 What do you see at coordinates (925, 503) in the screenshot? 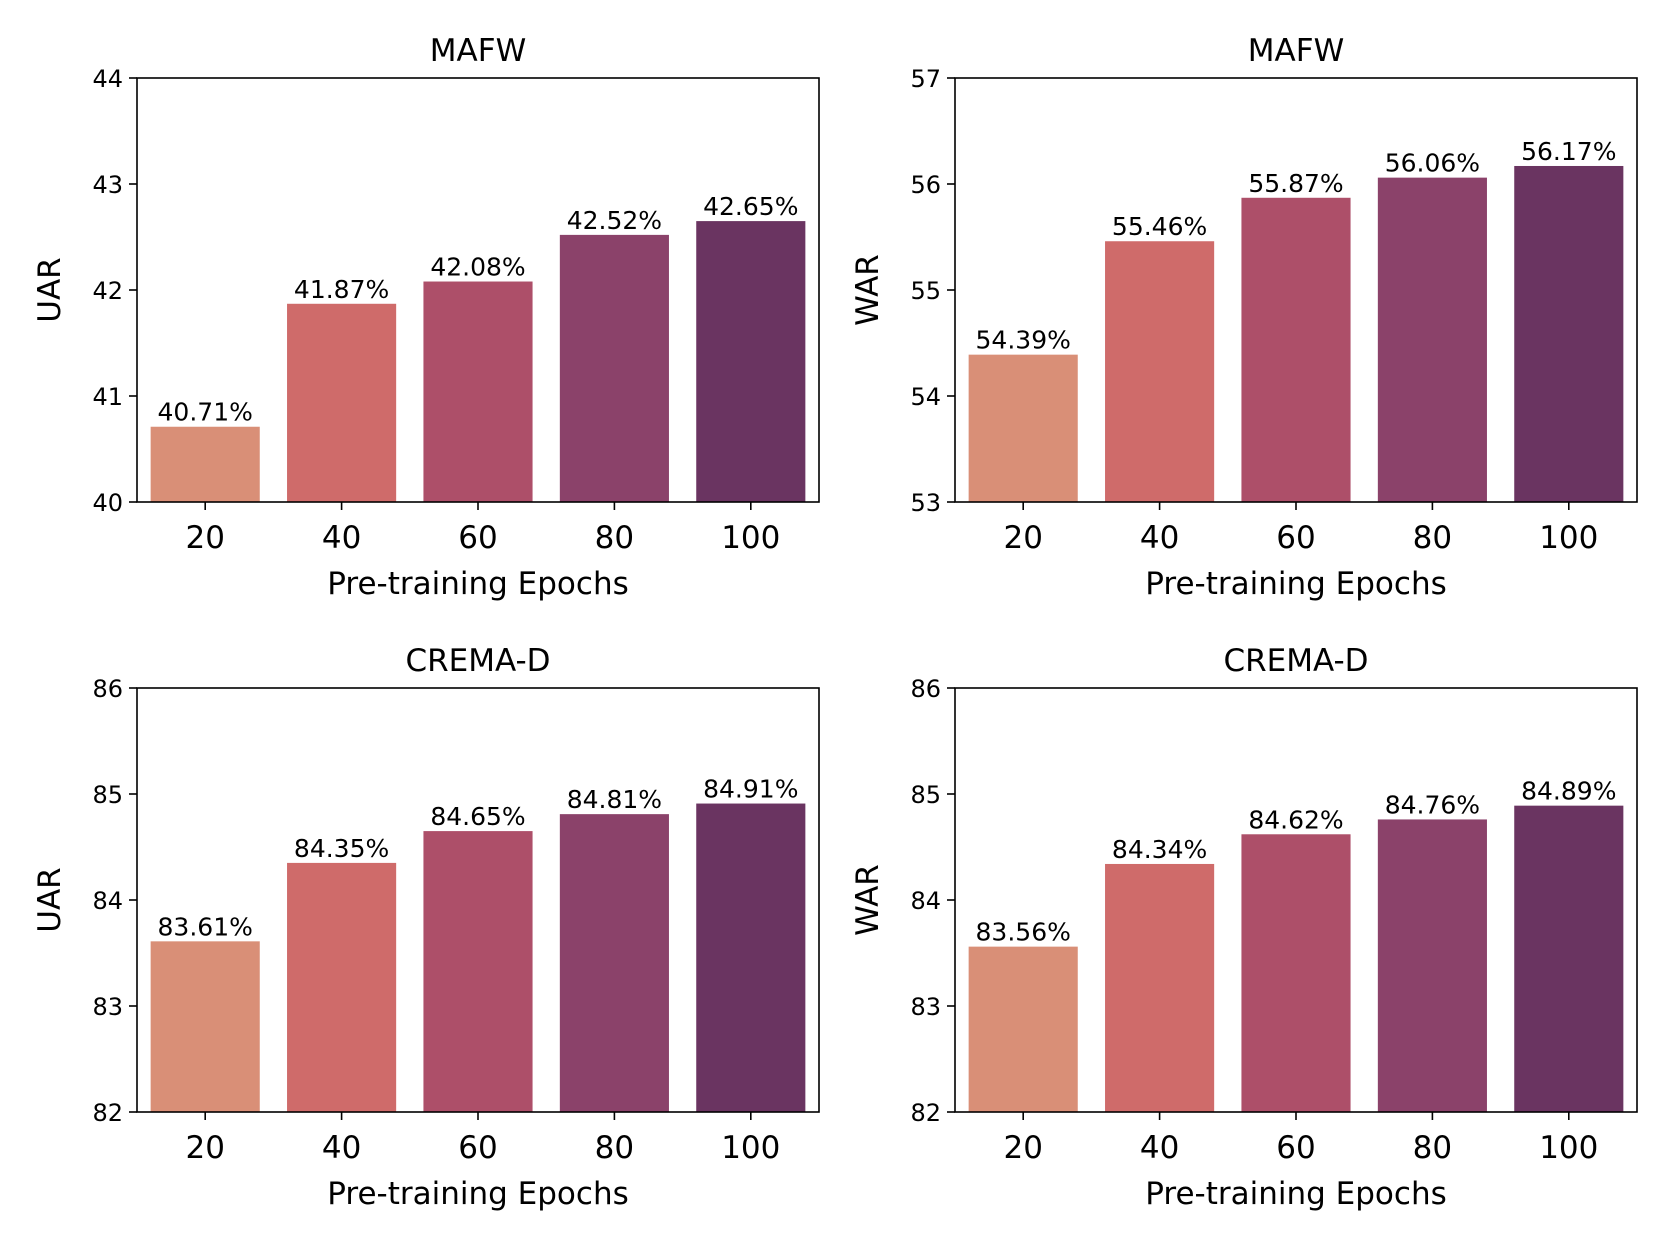
I see `y-tick-label: 53` at bounding box center [925, 503].